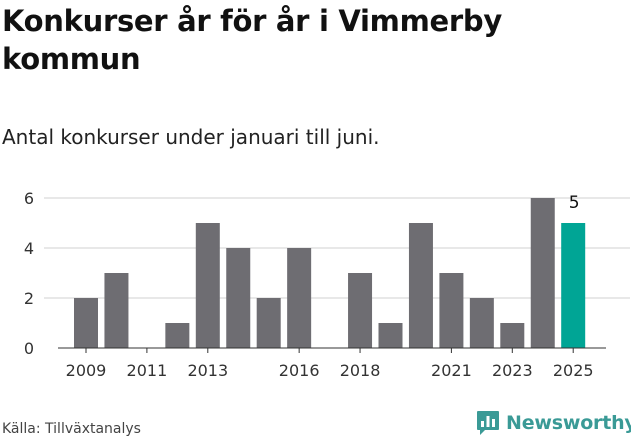 This screenshot has width=631, height=439. What do you see at coordinates (332, 363) in the screenshot?
I see `x-axis-labels: 2009 2011 2013 2016 2018 2021 2023 2025` at bounding box center [332, 363].